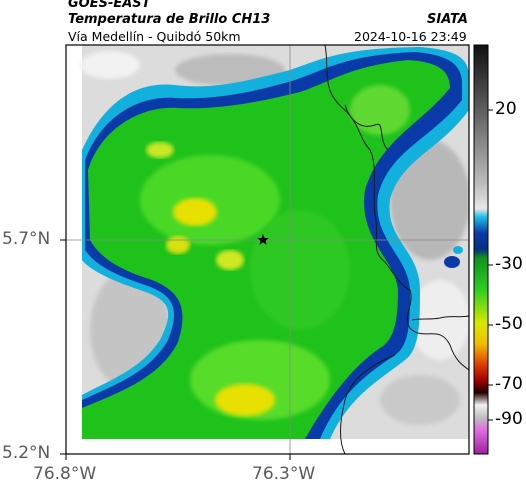 The image size is (526, 491). I want to click on cold-top-south, so click(245, 400).